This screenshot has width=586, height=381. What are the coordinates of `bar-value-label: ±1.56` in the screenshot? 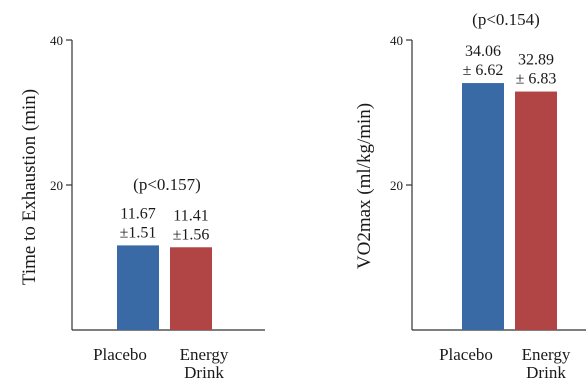 It's located at (191, 234).